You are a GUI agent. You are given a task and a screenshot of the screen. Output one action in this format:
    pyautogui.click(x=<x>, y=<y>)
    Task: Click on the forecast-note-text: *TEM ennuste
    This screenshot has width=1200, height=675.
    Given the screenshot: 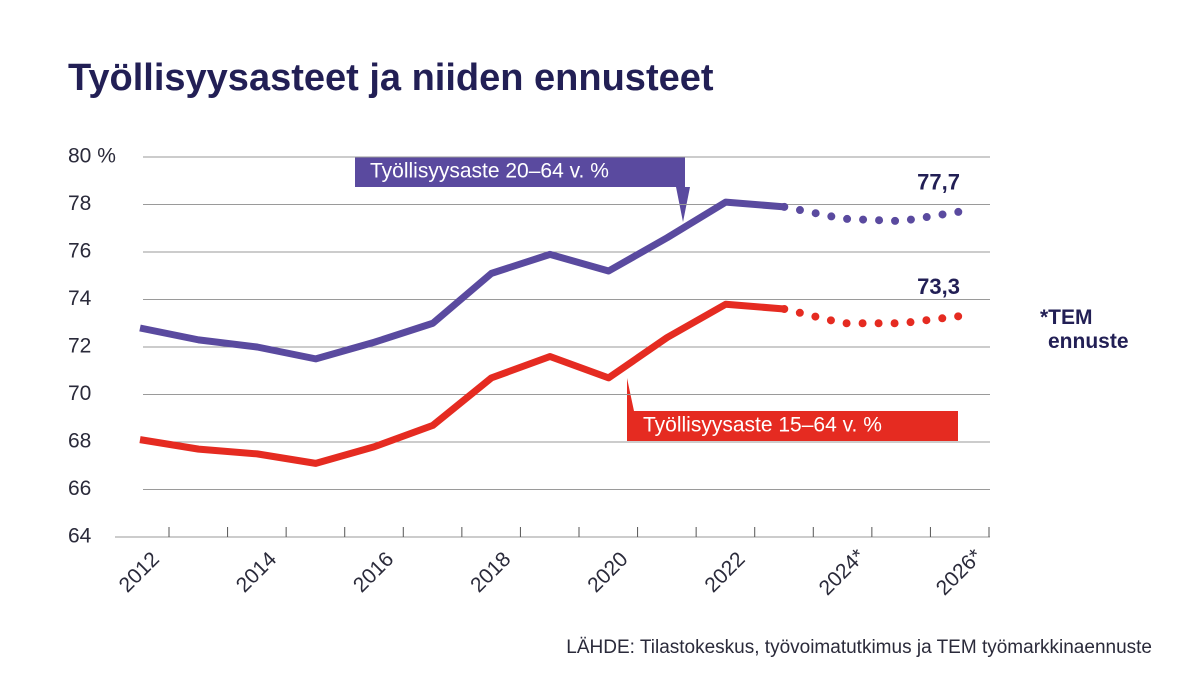 What is the action you would take?
    pyautogui.click(x=1084, y=329)
    